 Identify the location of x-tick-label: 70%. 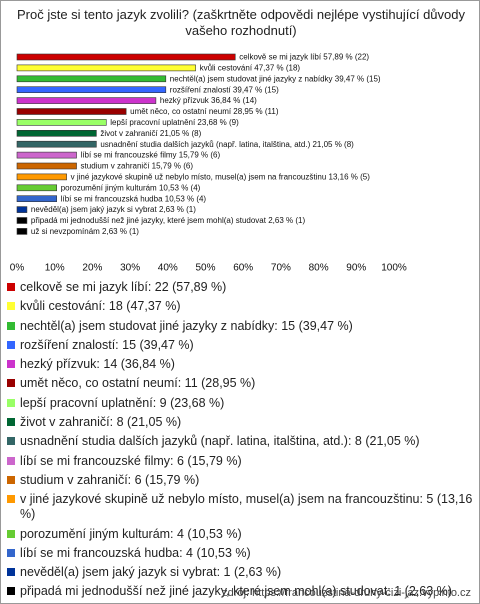
(281, 268).